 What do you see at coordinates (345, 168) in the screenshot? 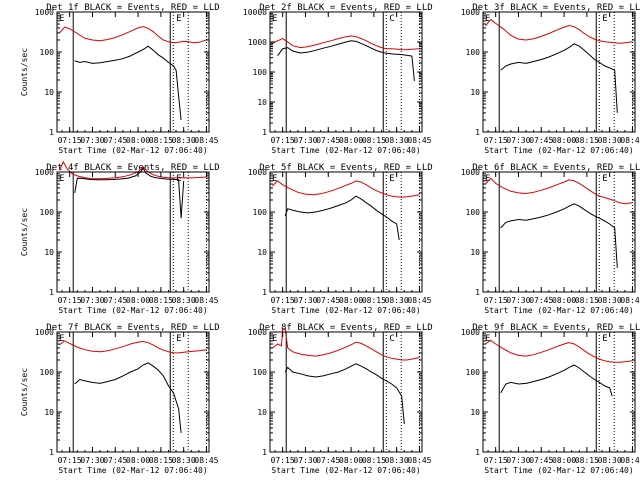
I see `panel-title: Det 5f BLACK = Events, RED = LLD` at bounding box center [345, 168].